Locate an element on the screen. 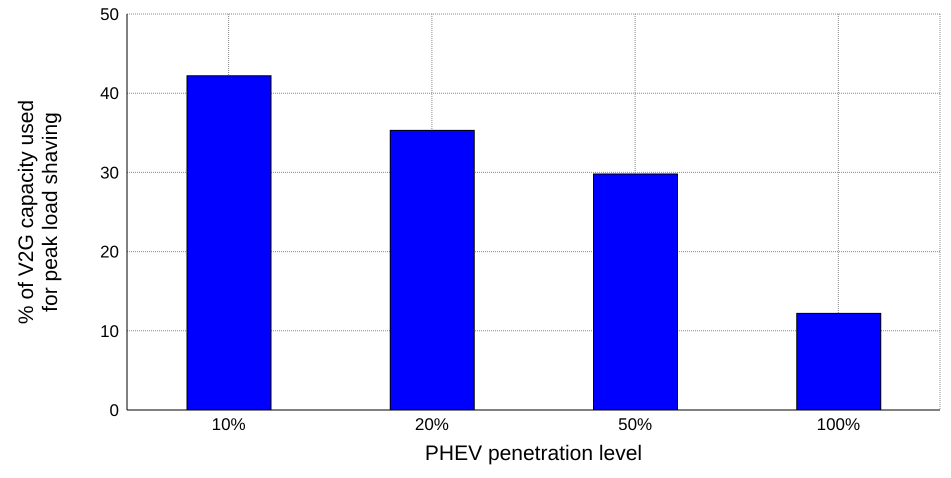 This screenshot has height=478, width=951. y-tick-label: 0 is located at coordinates (114, 410).